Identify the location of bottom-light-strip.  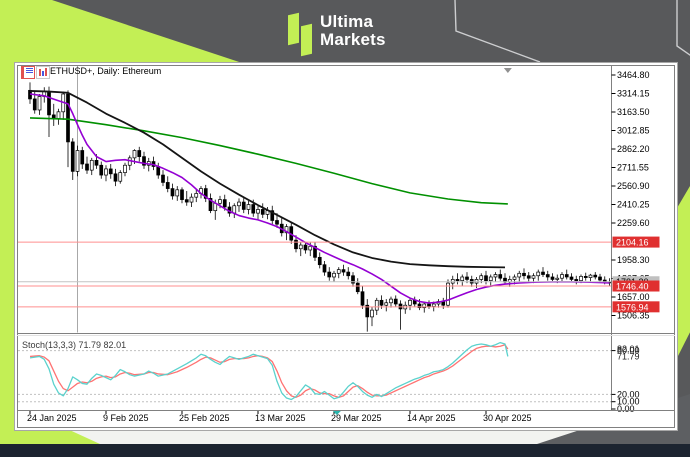
(346, 437).